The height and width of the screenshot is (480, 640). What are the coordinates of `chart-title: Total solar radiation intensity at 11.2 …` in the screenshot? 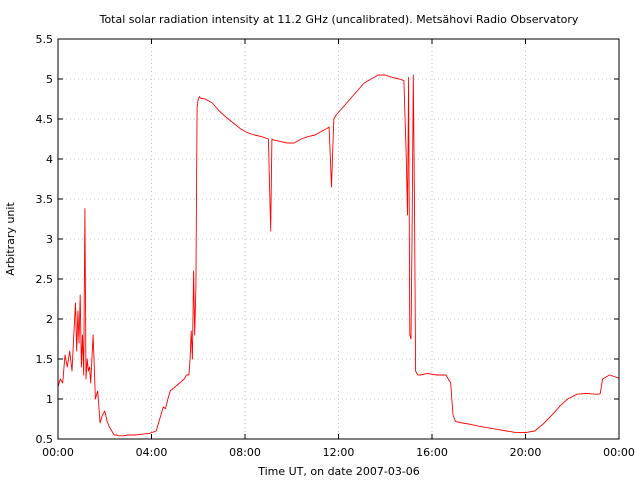 It's located at (339, 19).